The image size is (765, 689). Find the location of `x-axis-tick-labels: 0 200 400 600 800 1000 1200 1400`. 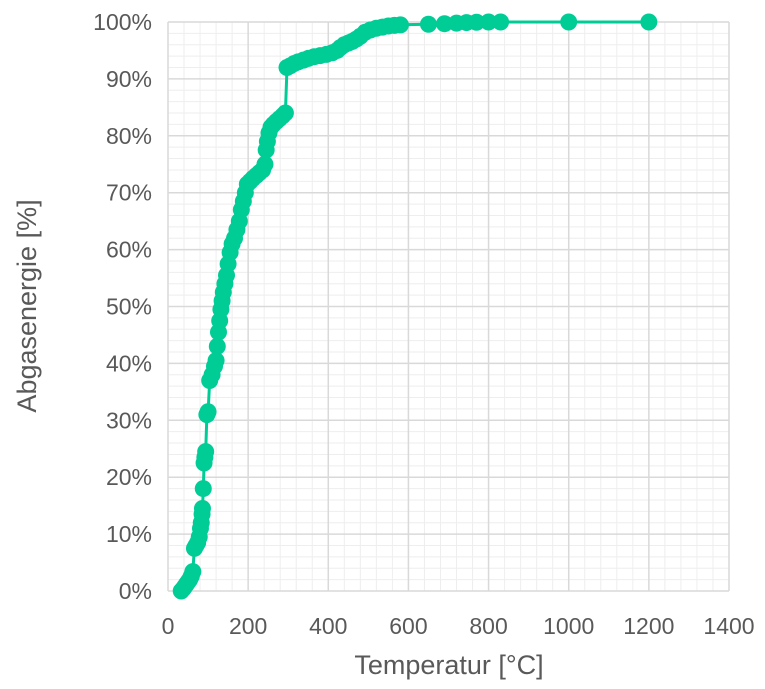

x-axis-tick-labels: 0 200 400 600 800 1000 1200 1400 is located at coordinates (458, 626).